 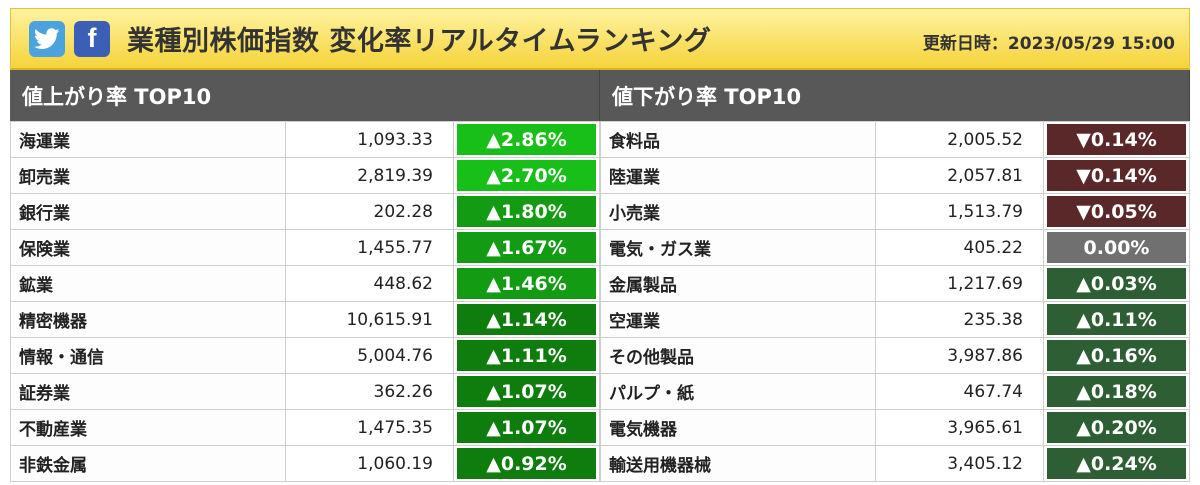 I want to click on index-value: 2,819.39, so click(x=369, y=175).